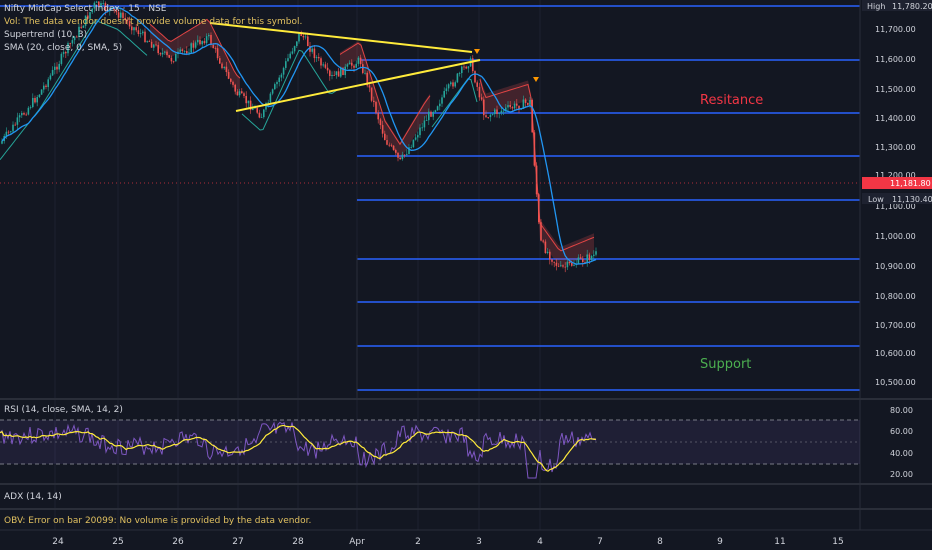 Image resolution: width=932 pixels, height=550 pixels. Describe the element at coordinates (725, 364) in the screenshot. I see `support-label: Support` at that location.